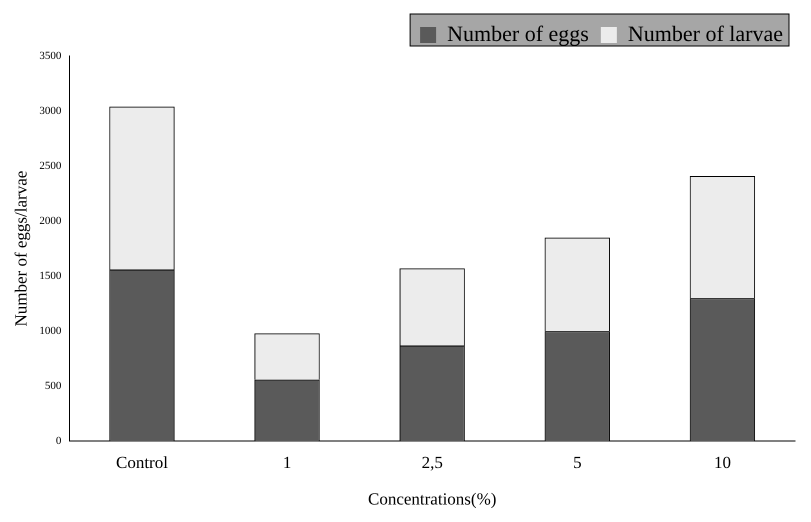  What do you see at coordinates (706, 33) in the screenshot?
I see `legend-label: Number of larvae` at bounding box center [706, 33].